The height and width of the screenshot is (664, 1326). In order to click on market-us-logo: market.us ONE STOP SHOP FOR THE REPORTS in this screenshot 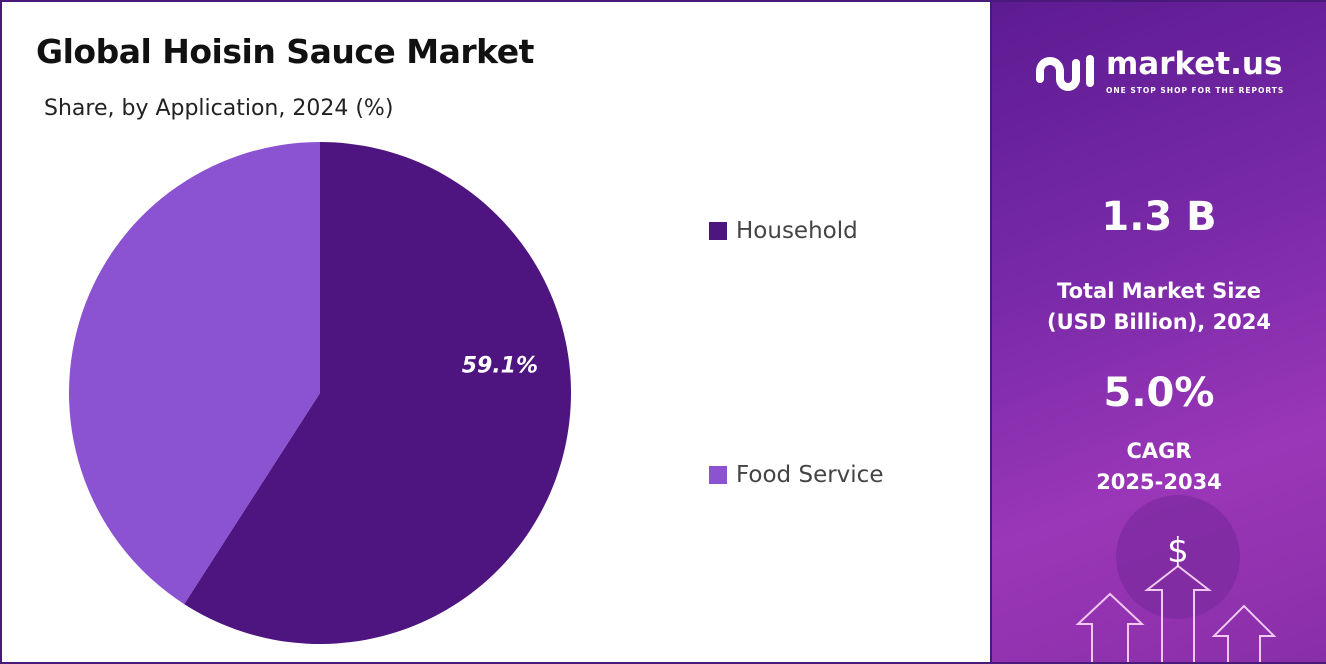, I will do `click(1158, 71)`.